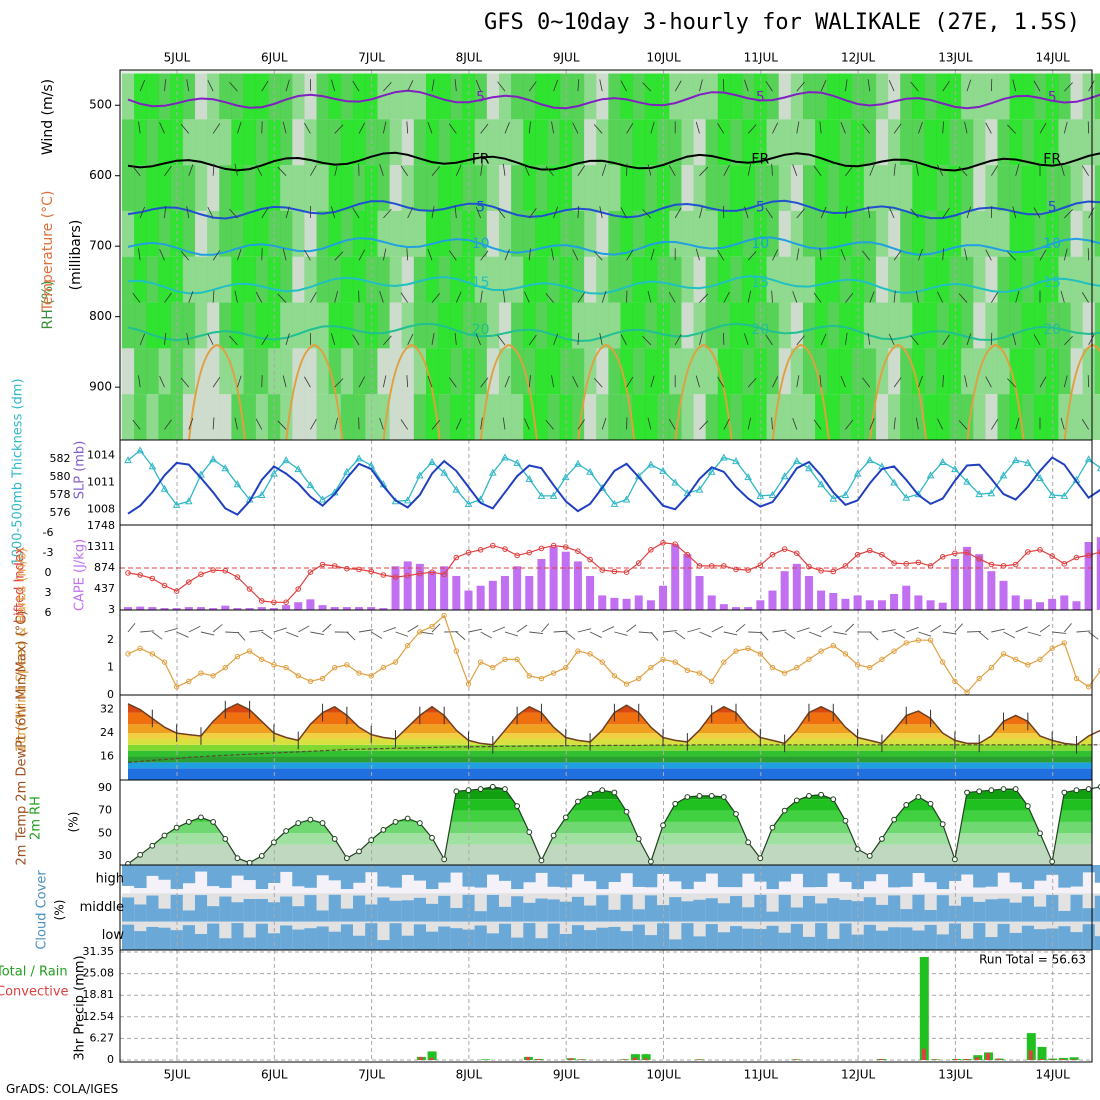  What do you see at coordinates (74, 822) in the screenshot?
I see `rh-unit-label: (%)` at bounding box center [74, 822].